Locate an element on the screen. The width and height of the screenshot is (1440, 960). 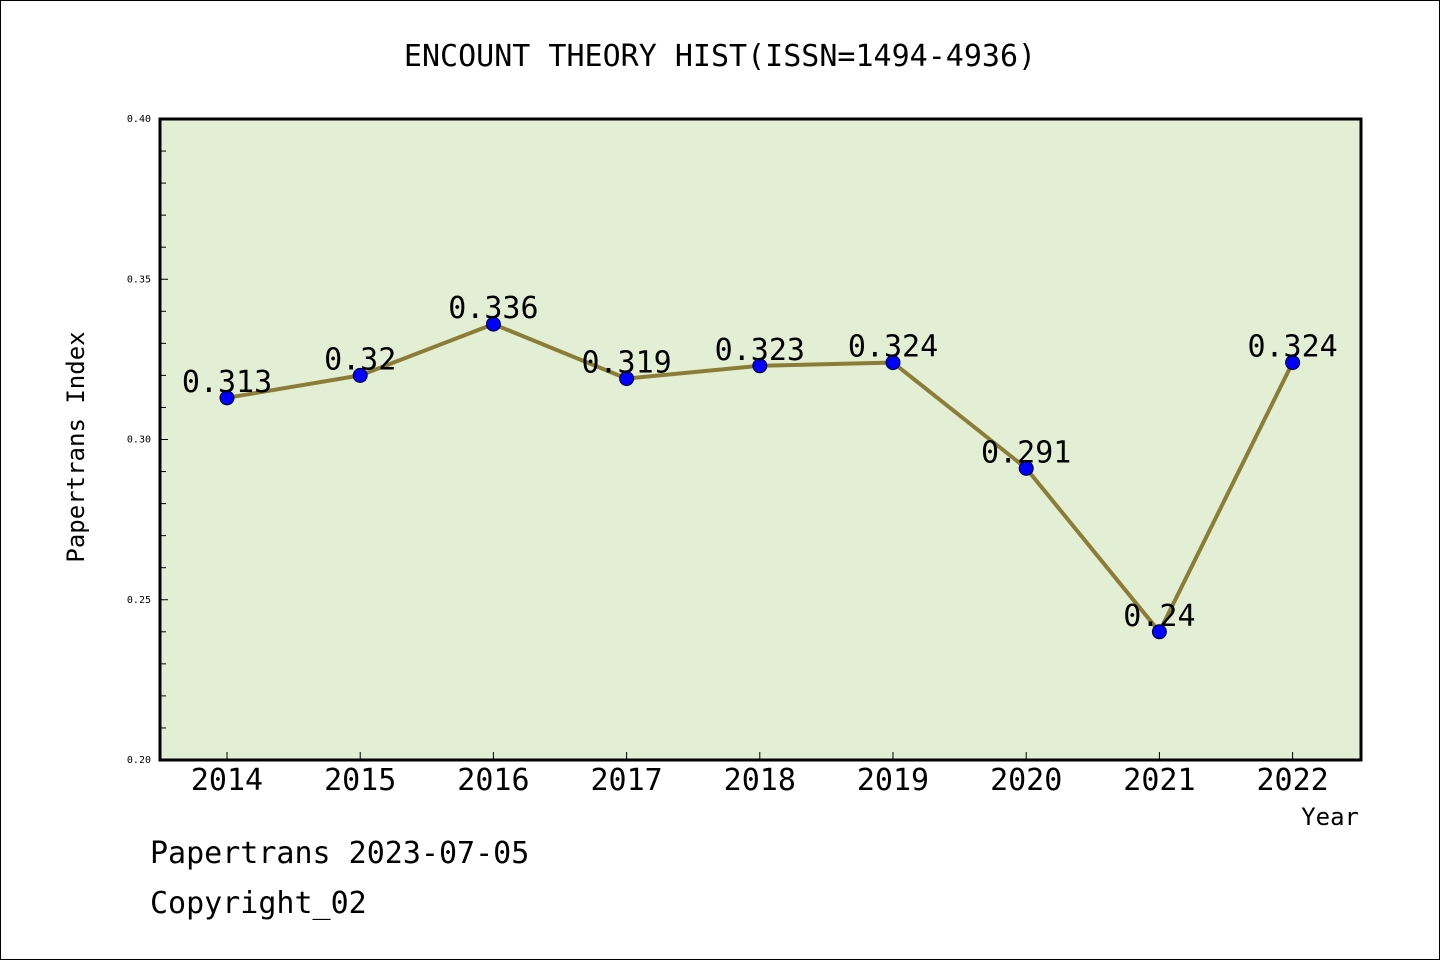
x-tick-label: 2019 is located at coordinates (893, 780).